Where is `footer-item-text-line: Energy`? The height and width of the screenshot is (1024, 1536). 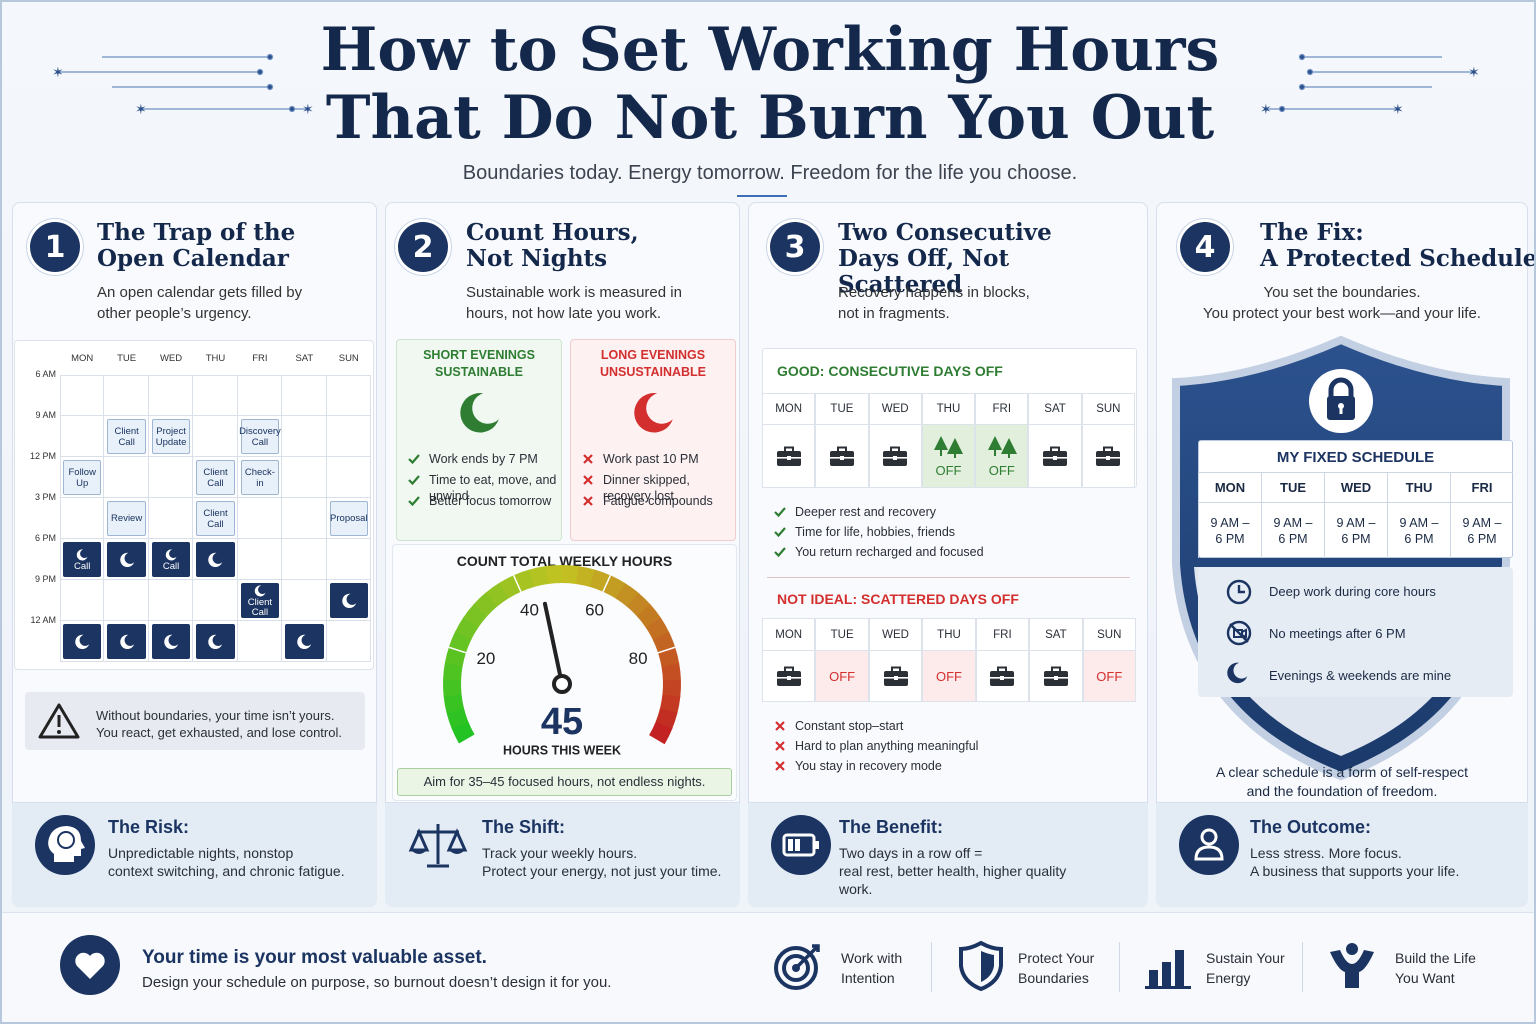
footer-item-text-line: Energy is located at coordinates (1228, 978).